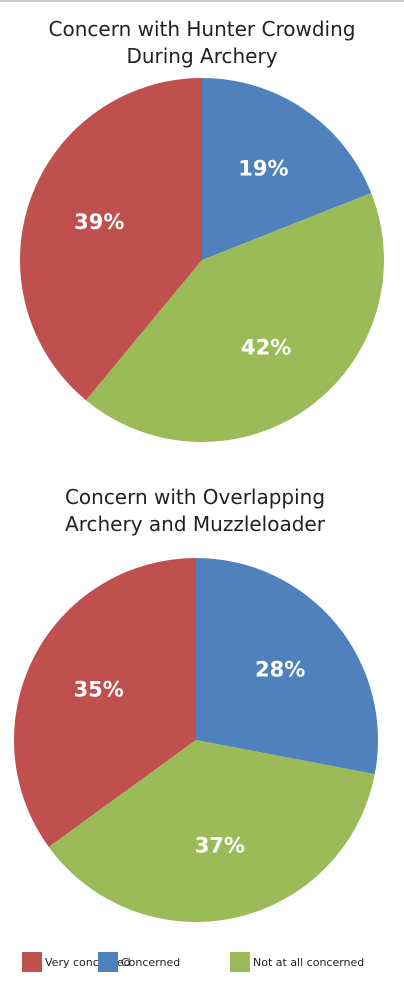  What do you see at coordinates (220, 846) in the screenshot?
I see `data-label: 37%` at bounding box center [220, 846].